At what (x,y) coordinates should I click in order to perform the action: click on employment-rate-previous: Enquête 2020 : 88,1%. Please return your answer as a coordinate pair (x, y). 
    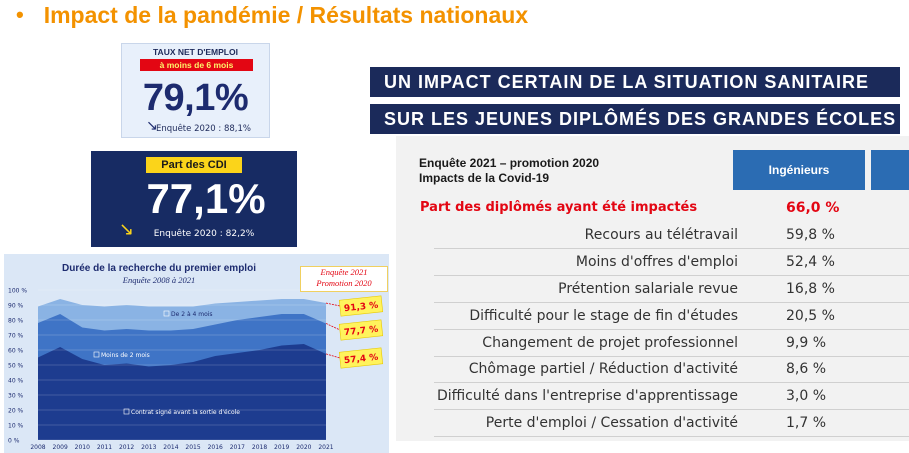
    Looking at the image, I should click on (203, 129).